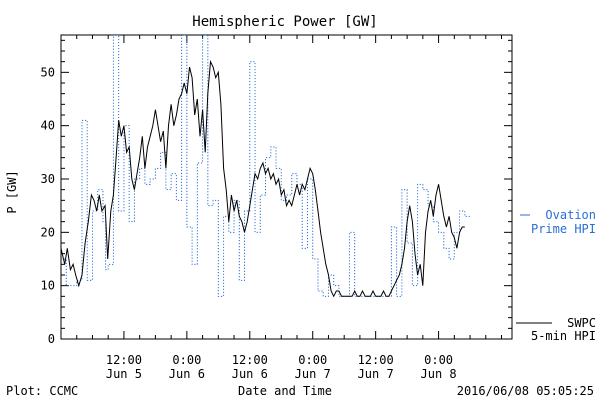  What do you see at coordinates (48, 72) in the screenshot?
I see `y-tick-label: 50` at bounding box center [48, 72].